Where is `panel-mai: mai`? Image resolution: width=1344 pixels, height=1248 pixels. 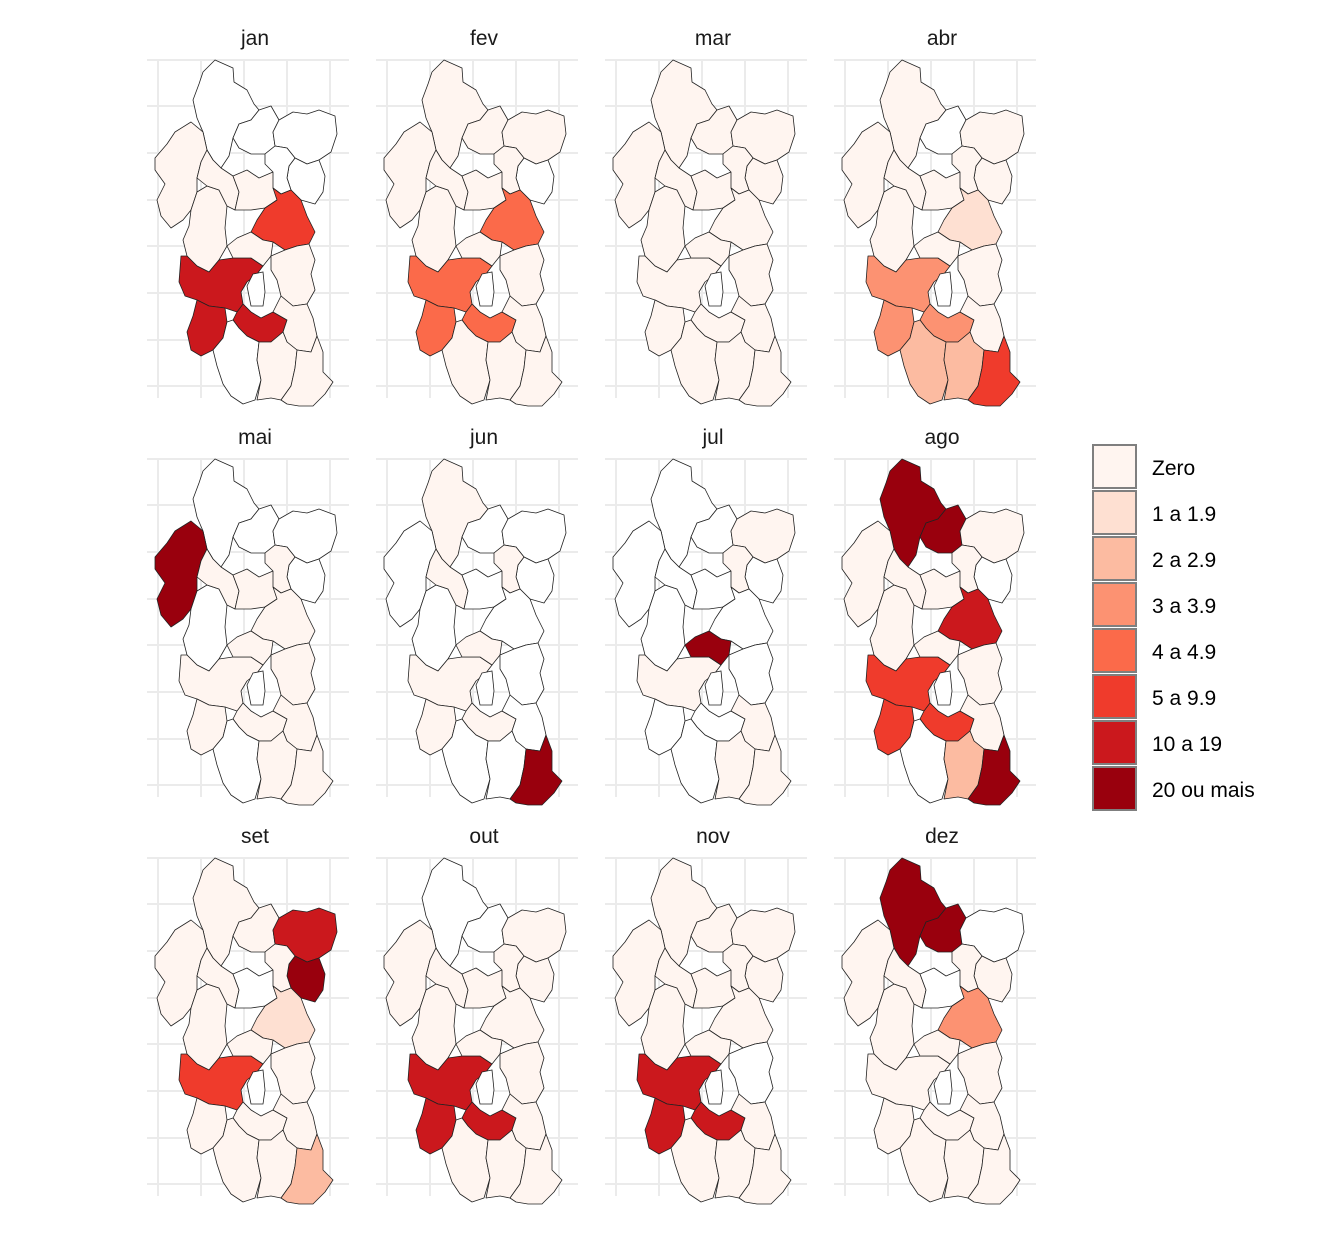 panel-mai: mai is located at coordinates (248, 616).